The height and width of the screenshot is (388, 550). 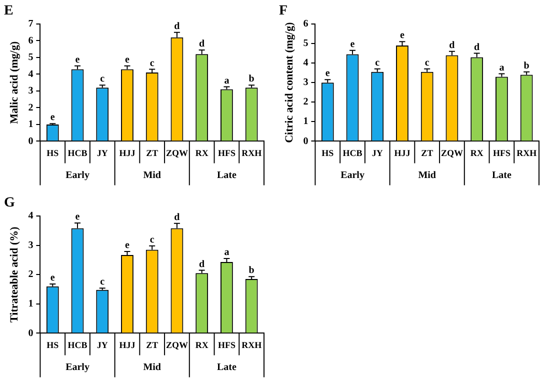 What do you see at coordinates (283, 11) in the screenshot?
I see `chart-title: F` at bounding box center [283, 11].